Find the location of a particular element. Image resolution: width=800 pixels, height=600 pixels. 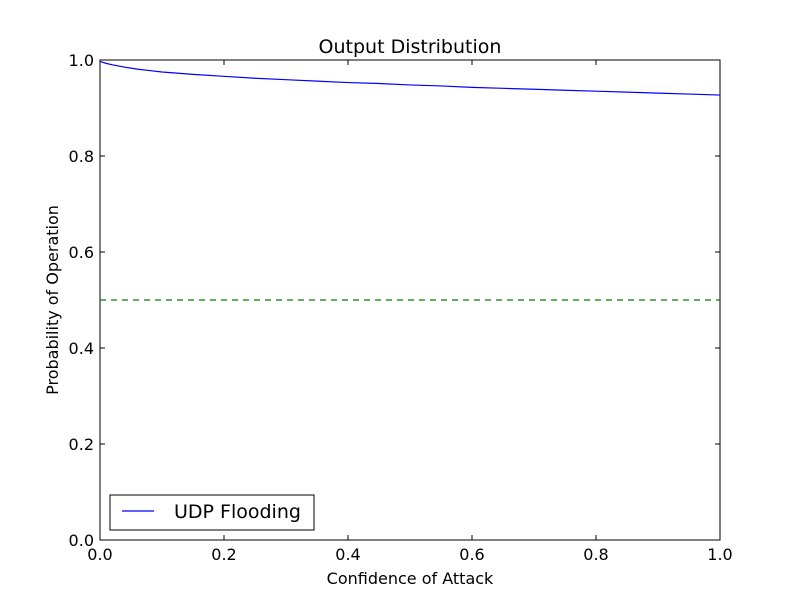

y-tick-label: 0.8 is located at coordinates (81, 156).